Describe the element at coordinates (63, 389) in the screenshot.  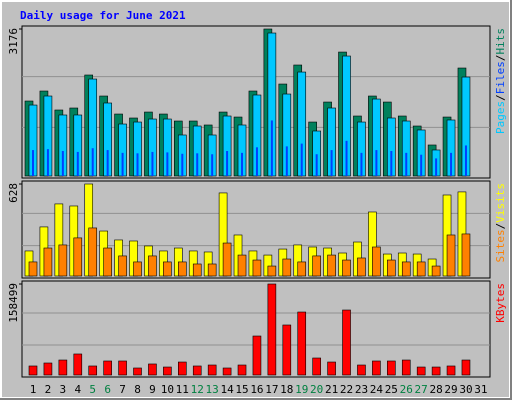
I see `x-tick-label: 3` at that location.